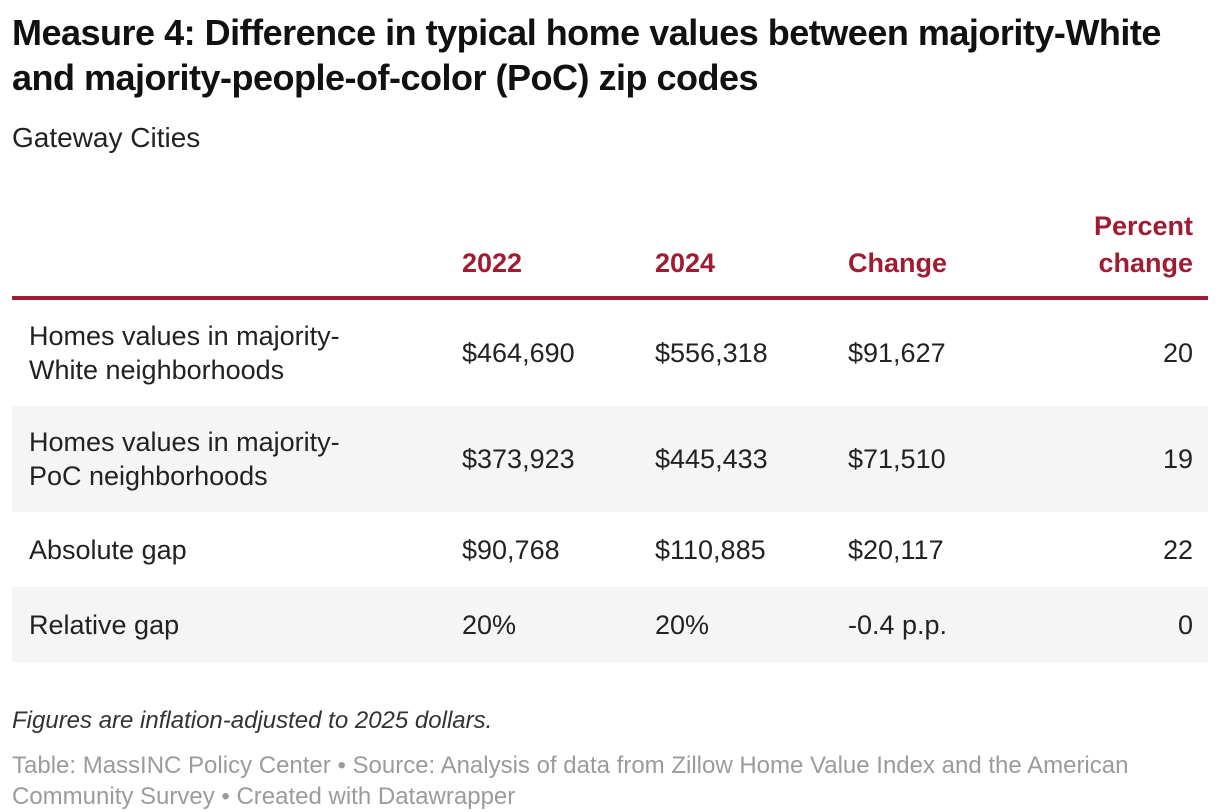  What do you see at coordinates (610, 549) in the screenshot?
I see `table-row: Absolute gap $90,768 $110,885 $20,117 22` at bounding box center [610, 549].